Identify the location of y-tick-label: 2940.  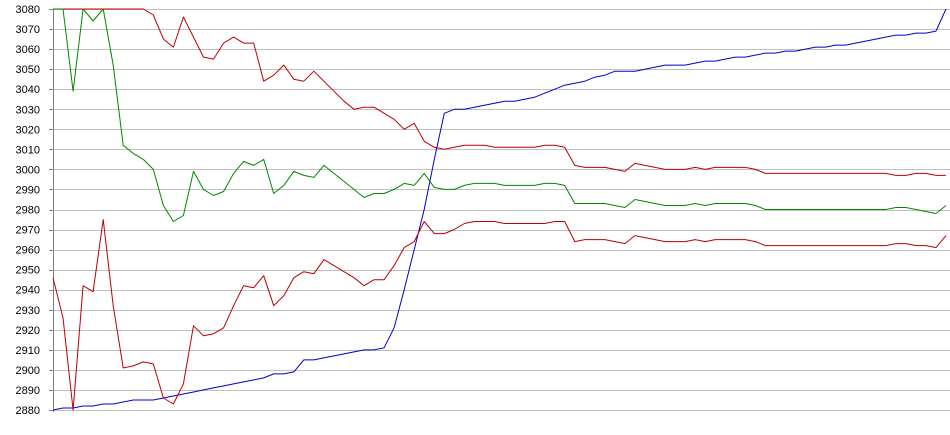
(28, 291).